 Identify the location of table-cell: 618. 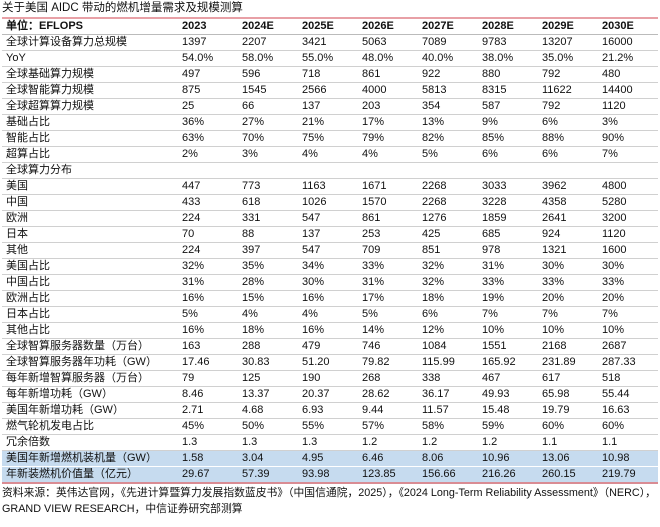
(268, 202).